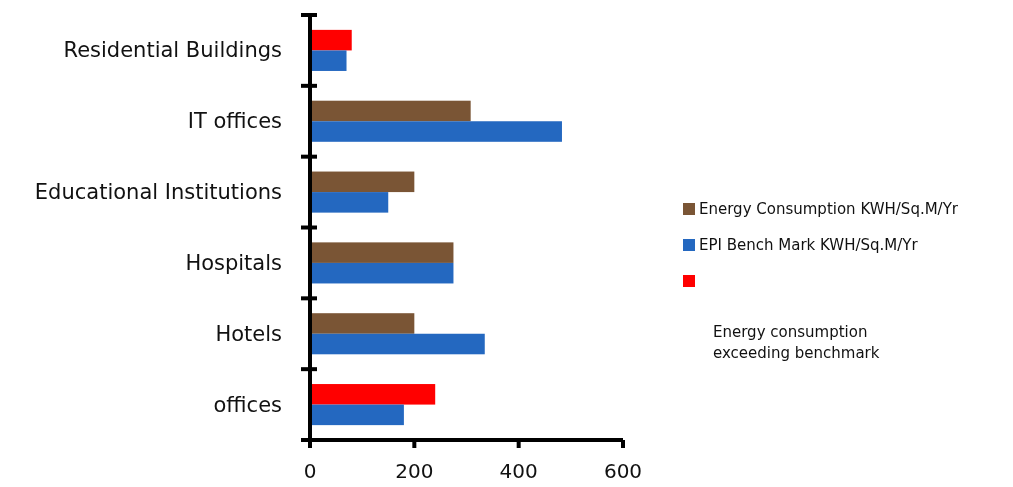  I want to click on legend-label: EPI Bench Mark KWH/Sq.M/Yr, so click(809, 245).